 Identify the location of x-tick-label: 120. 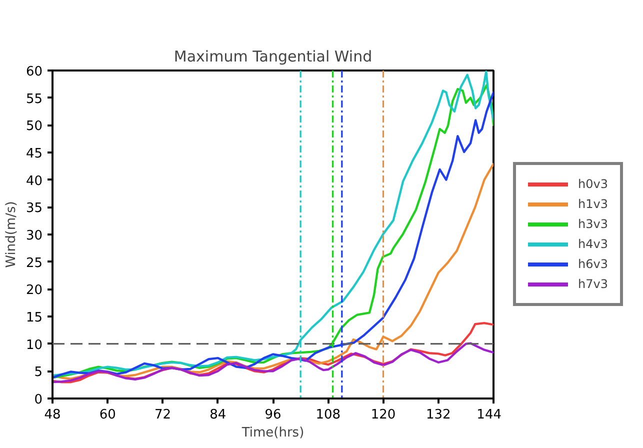
(383, 415).